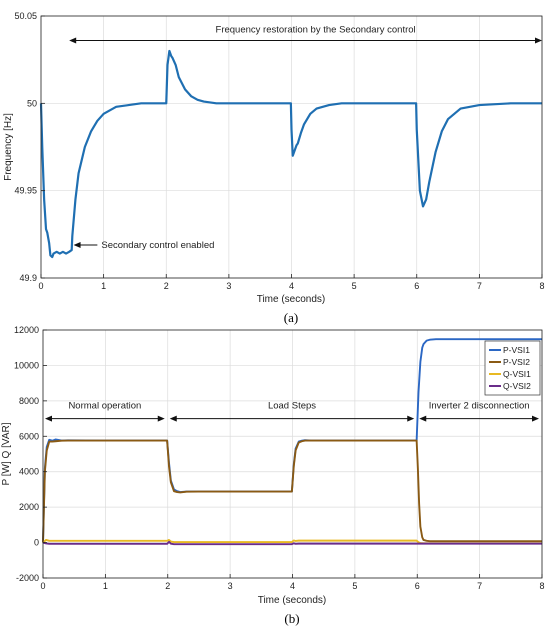 The image size is (550, 635). I want to click on x-tick-label-b: 8, so click(541, 586).